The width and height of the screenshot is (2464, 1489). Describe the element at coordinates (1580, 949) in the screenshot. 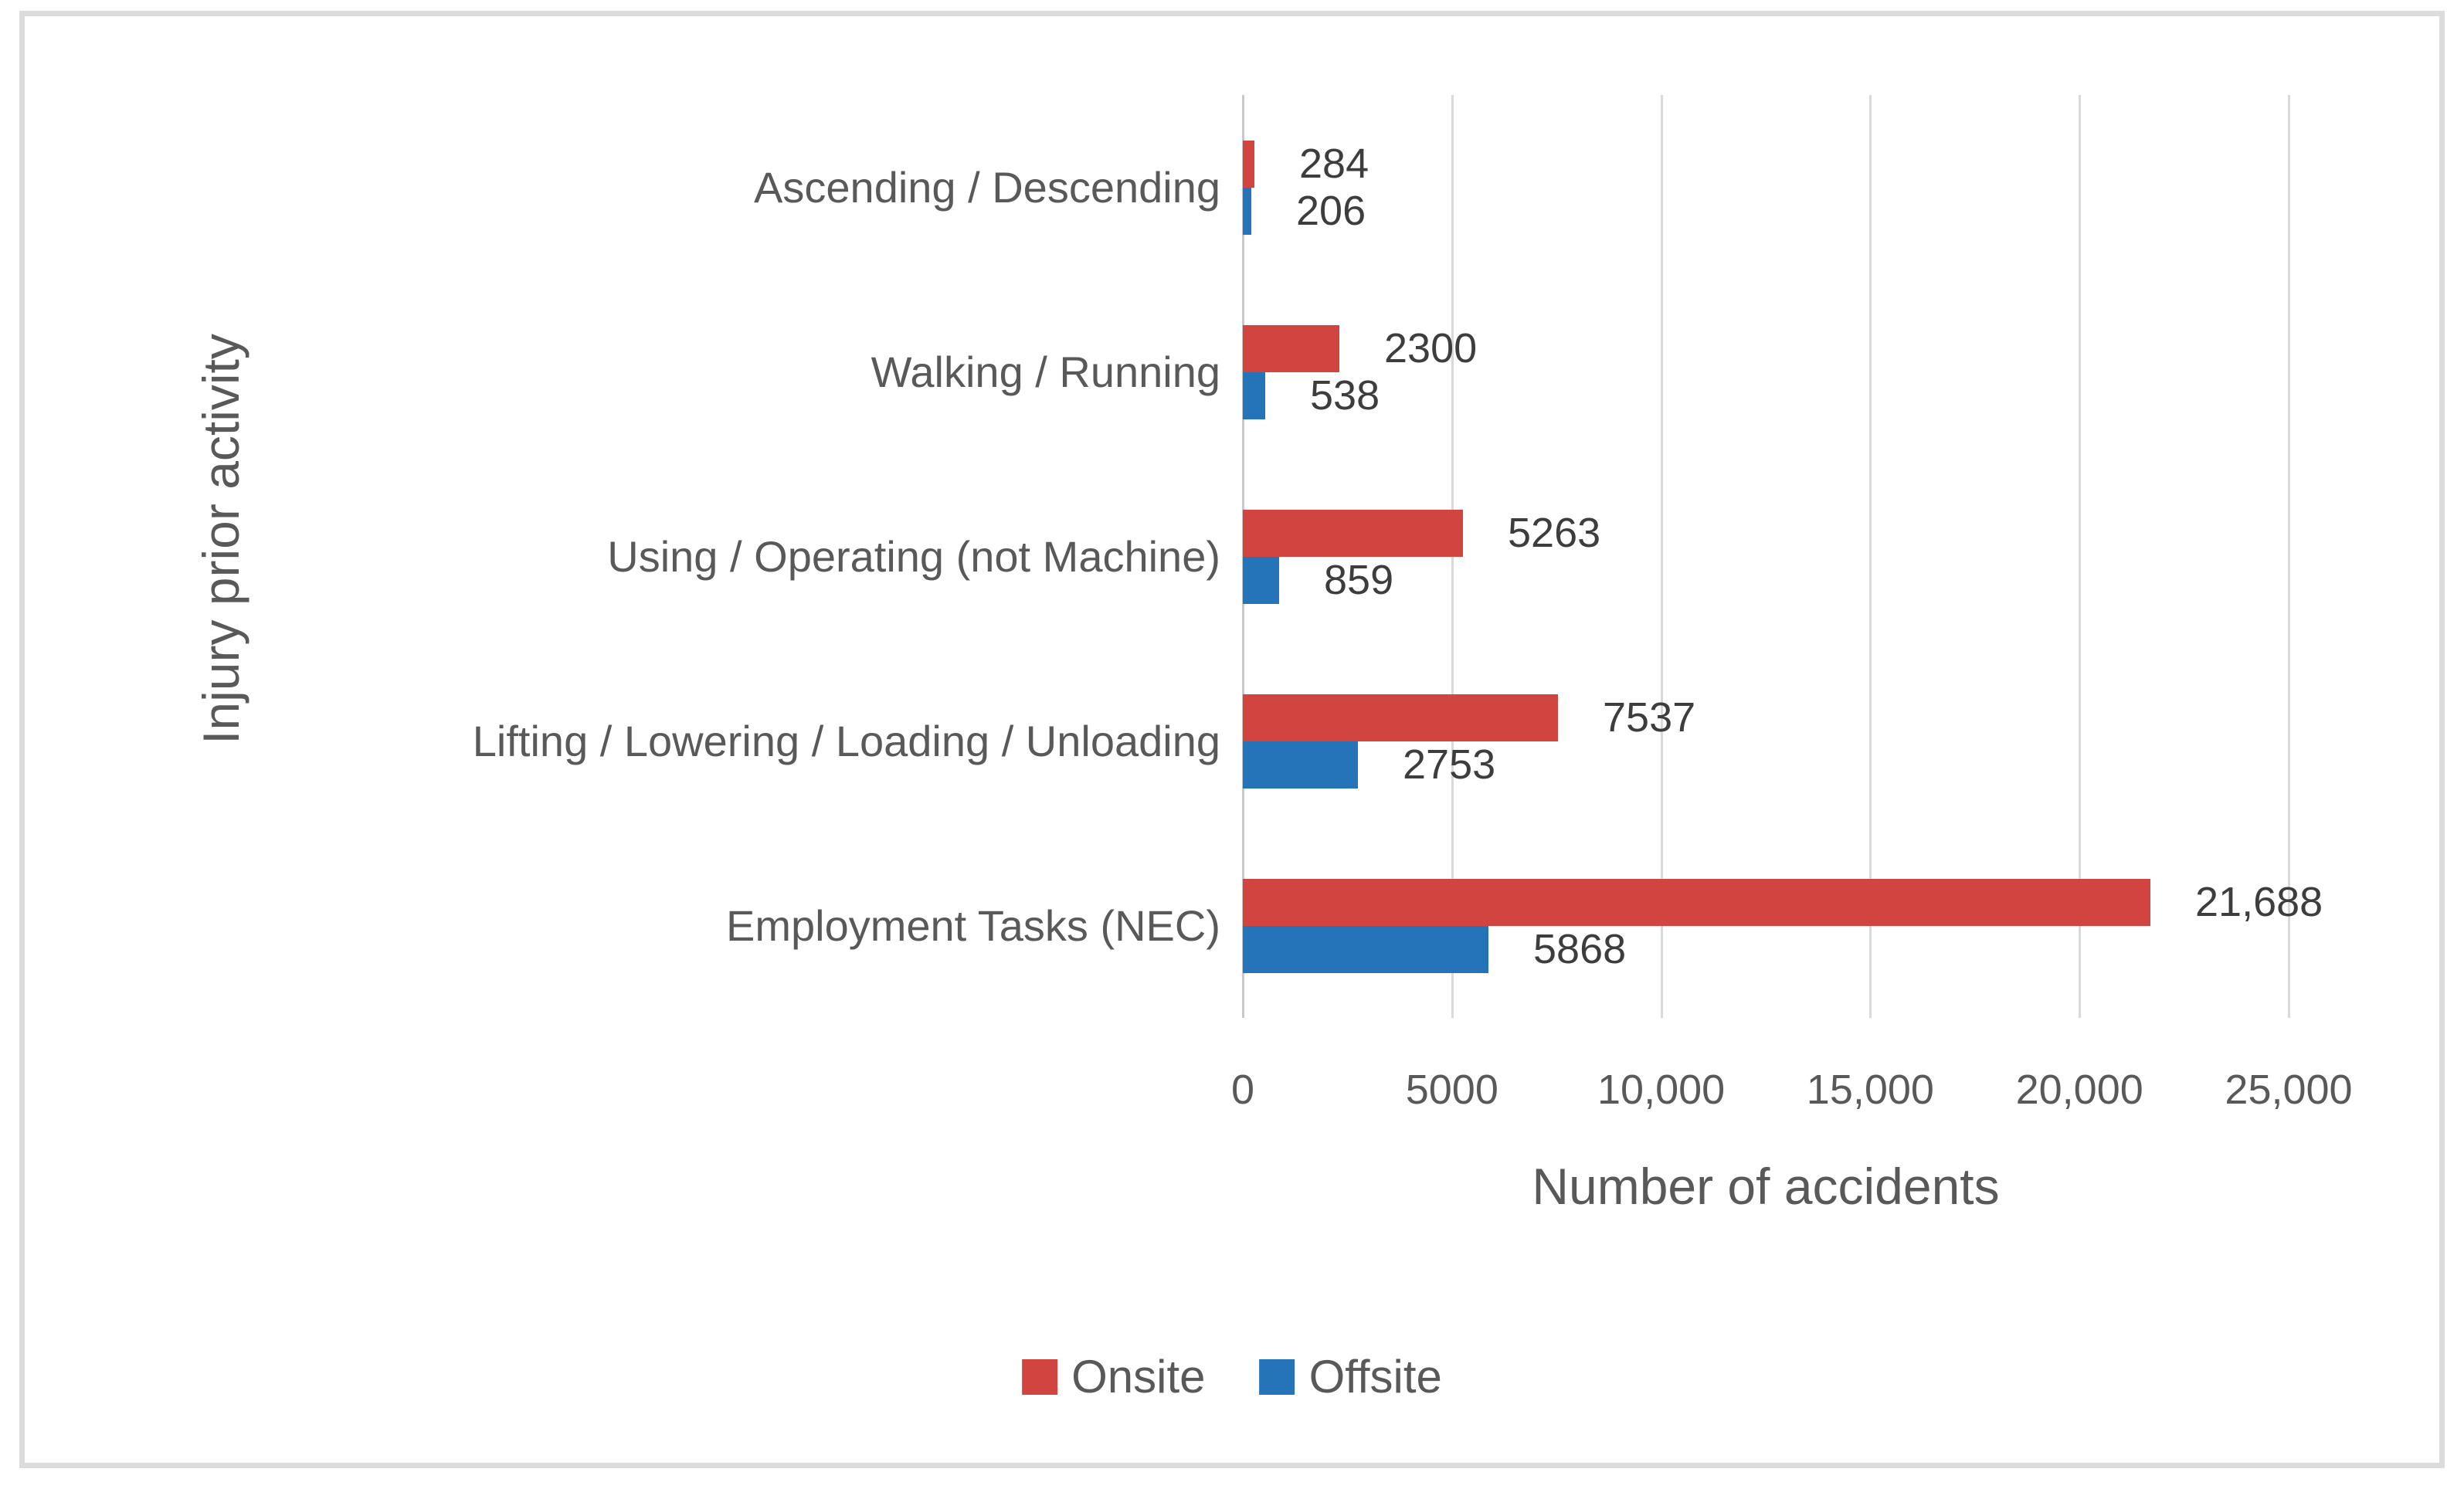

I see `value-label-offsite: 5868` at that location.